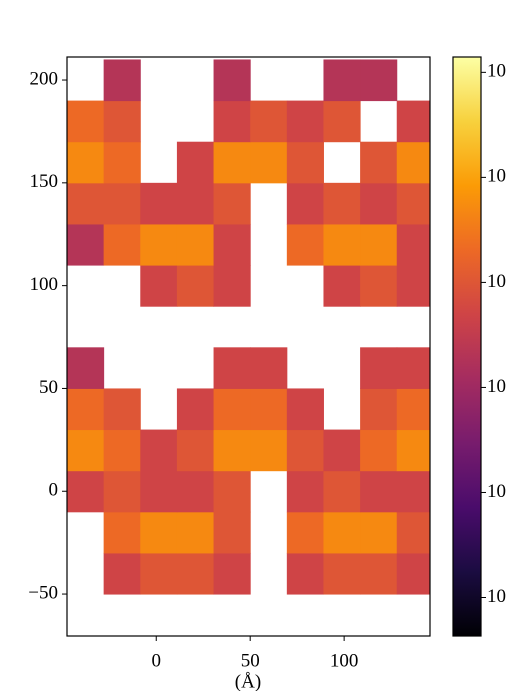 Image resolution: width=510 pixels, height=691 pixels. I want to click on x-tick-label: 0, so click(156, 660).